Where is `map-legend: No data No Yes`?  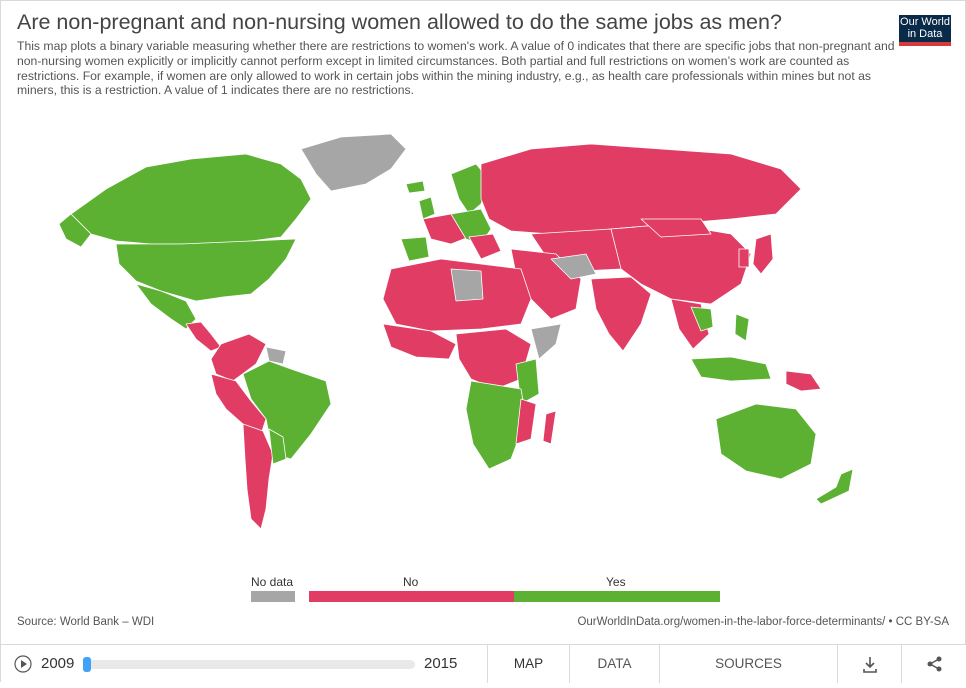
map-legend: No data No Yes is located at coordinates (483, 591).